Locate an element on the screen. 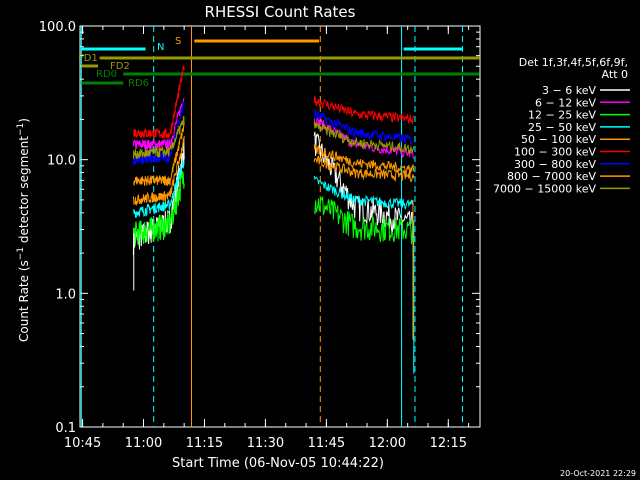 This screenshot has width=640, height=480. legend-header: Det 1f,3f,4f,5f,6f,9f, is located at coordinates (573, 62).